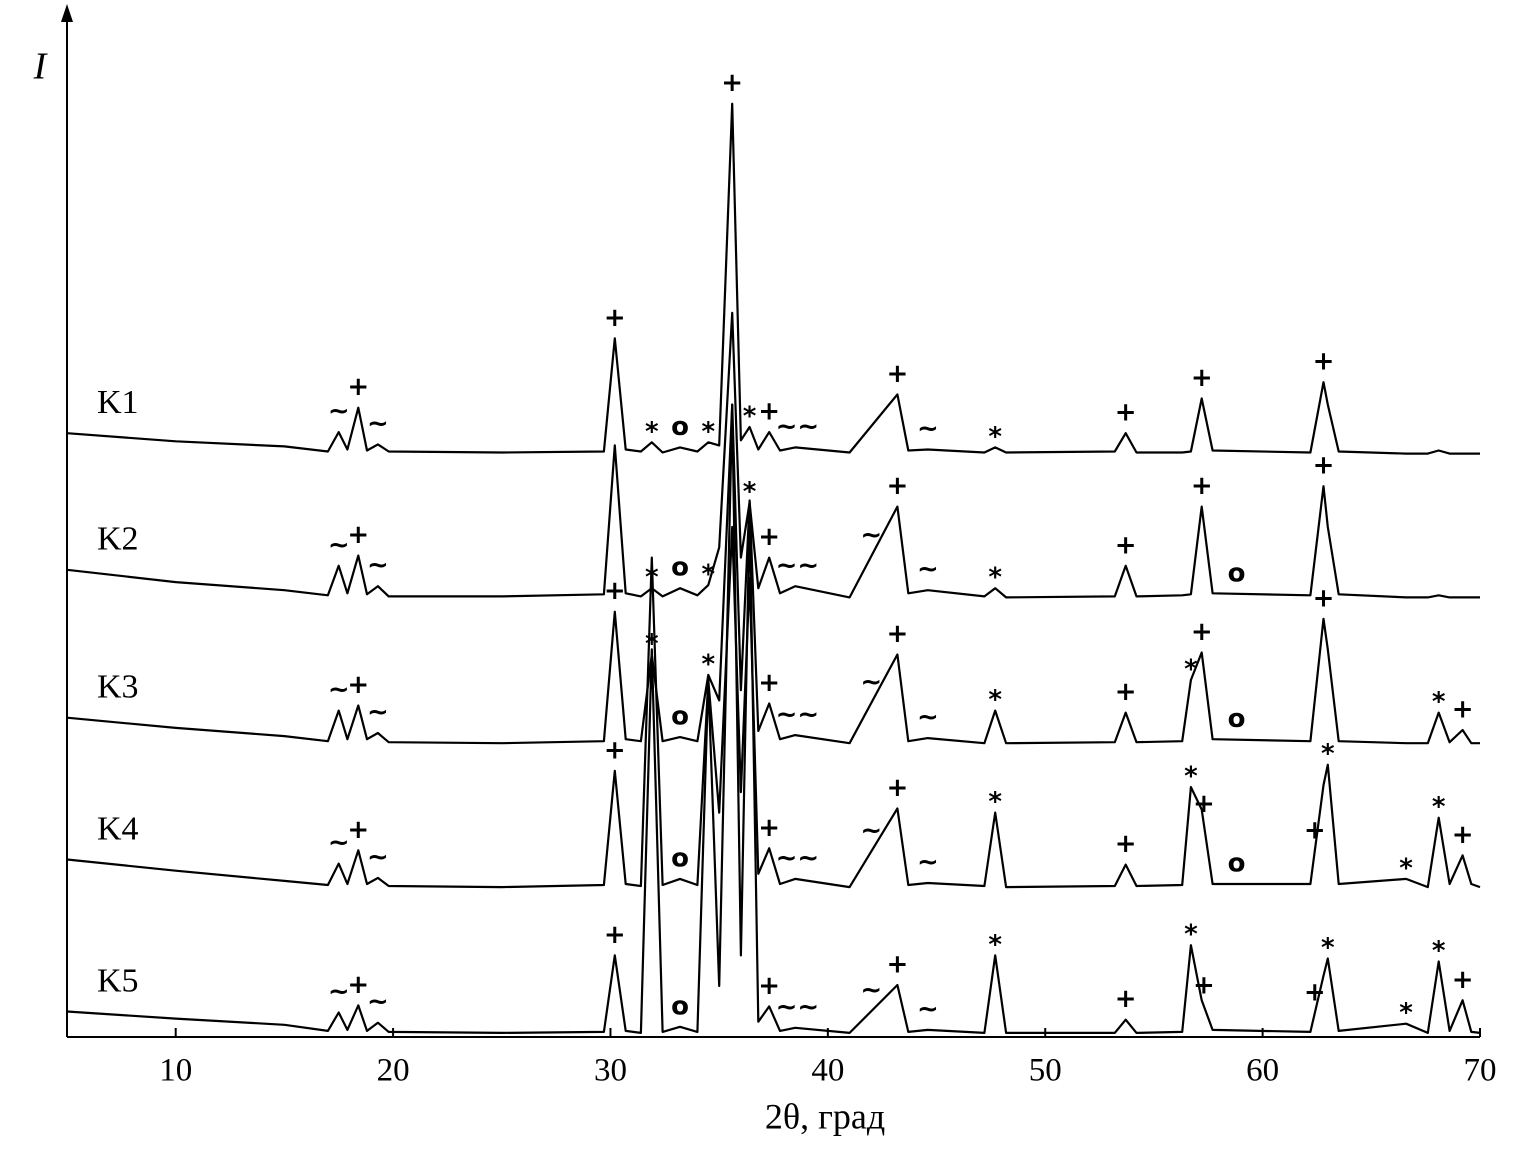  I want to click on series-name: K5, so click(118, 980).